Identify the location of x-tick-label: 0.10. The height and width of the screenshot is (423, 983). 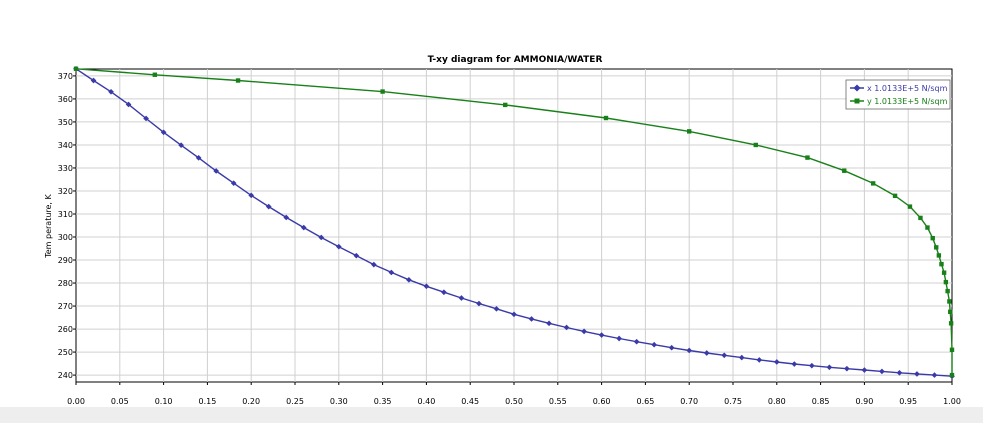
(164, 401).